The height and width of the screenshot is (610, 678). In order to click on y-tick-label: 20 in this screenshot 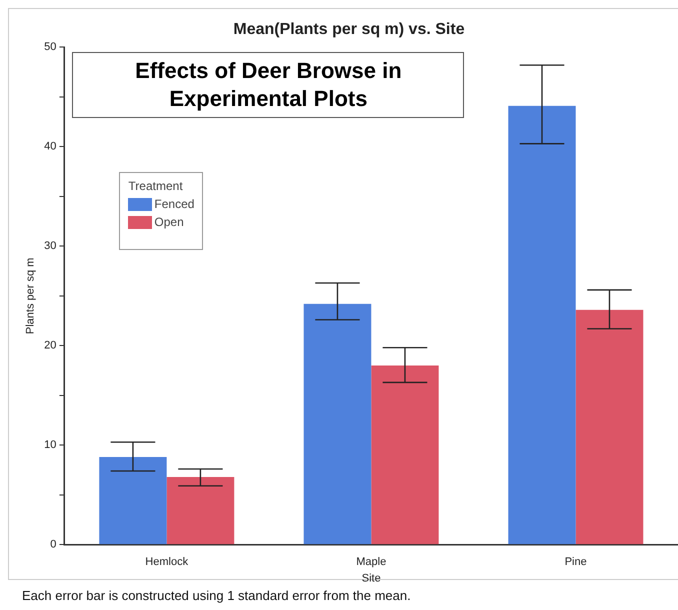, I will do `click(50, 346)`.